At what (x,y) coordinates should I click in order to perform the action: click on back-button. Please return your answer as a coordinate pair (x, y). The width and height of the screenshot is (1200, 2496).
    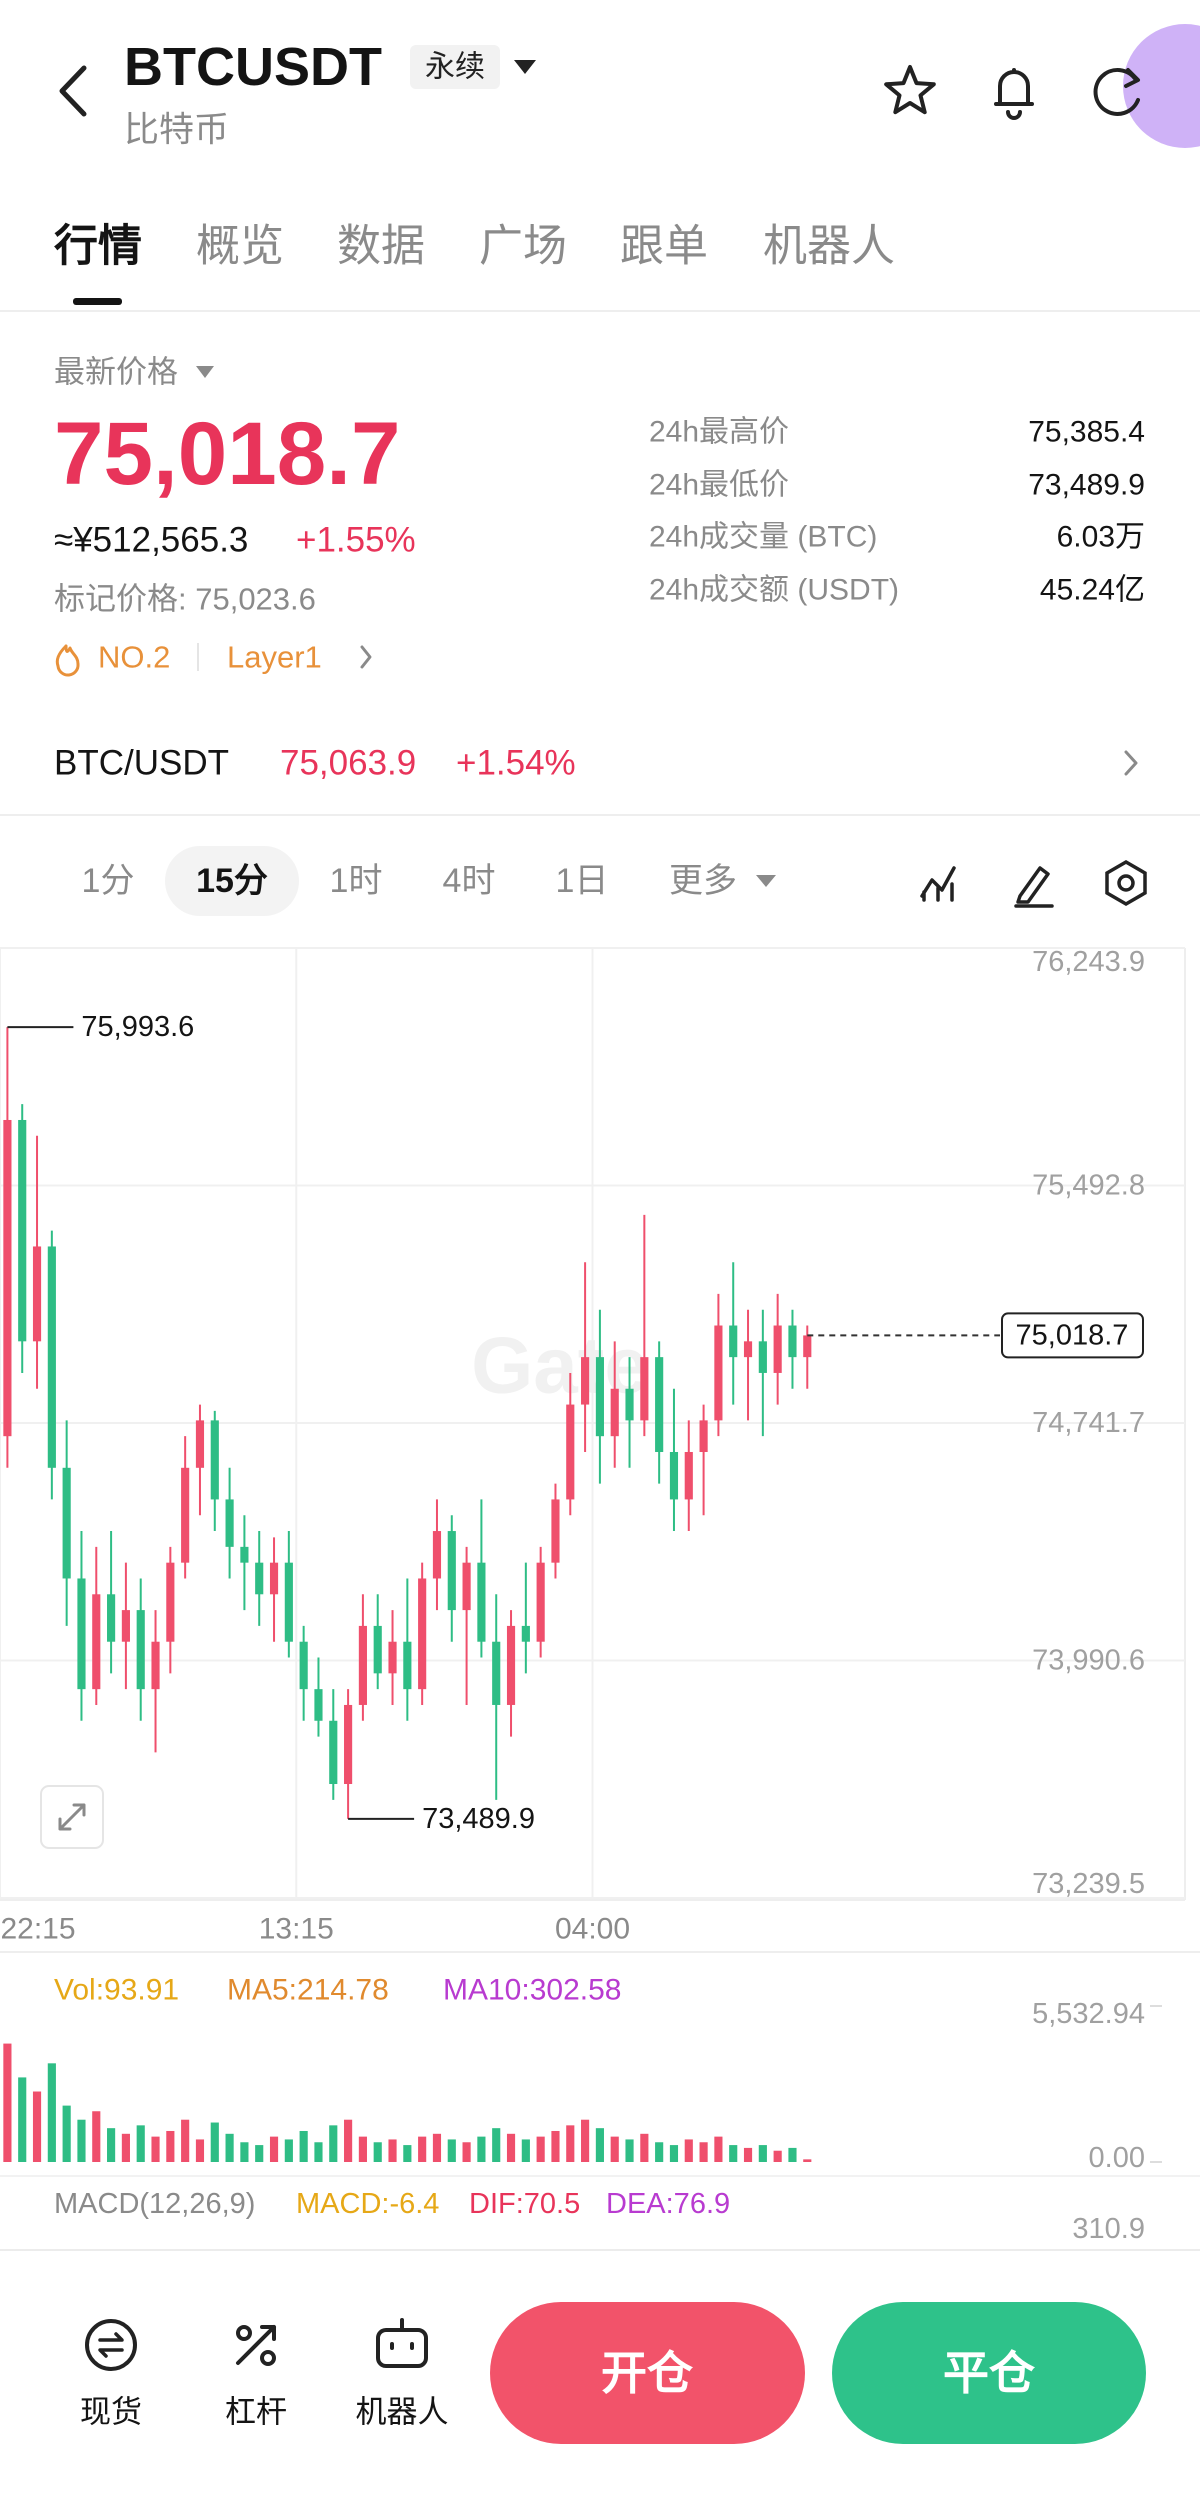
    Looking at the image, I should click on (73, 91).